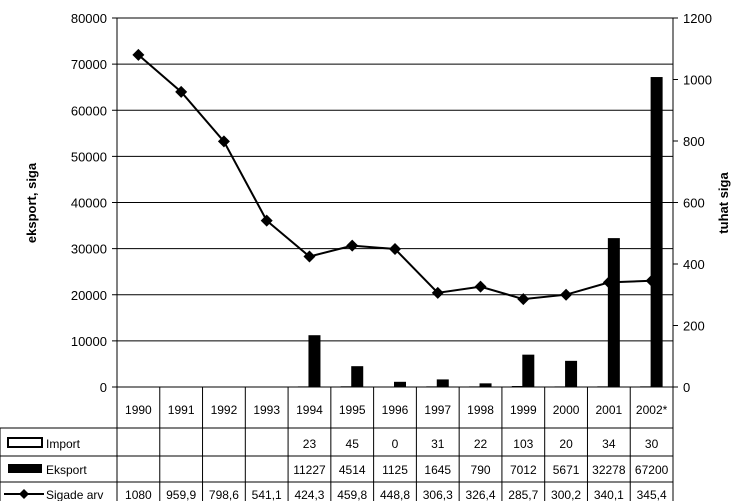 This screenshot has width=743, height=501. Describe the element at coordinates (438, 444) in the screenshot. I see `table-cell-value: 31` at that location.